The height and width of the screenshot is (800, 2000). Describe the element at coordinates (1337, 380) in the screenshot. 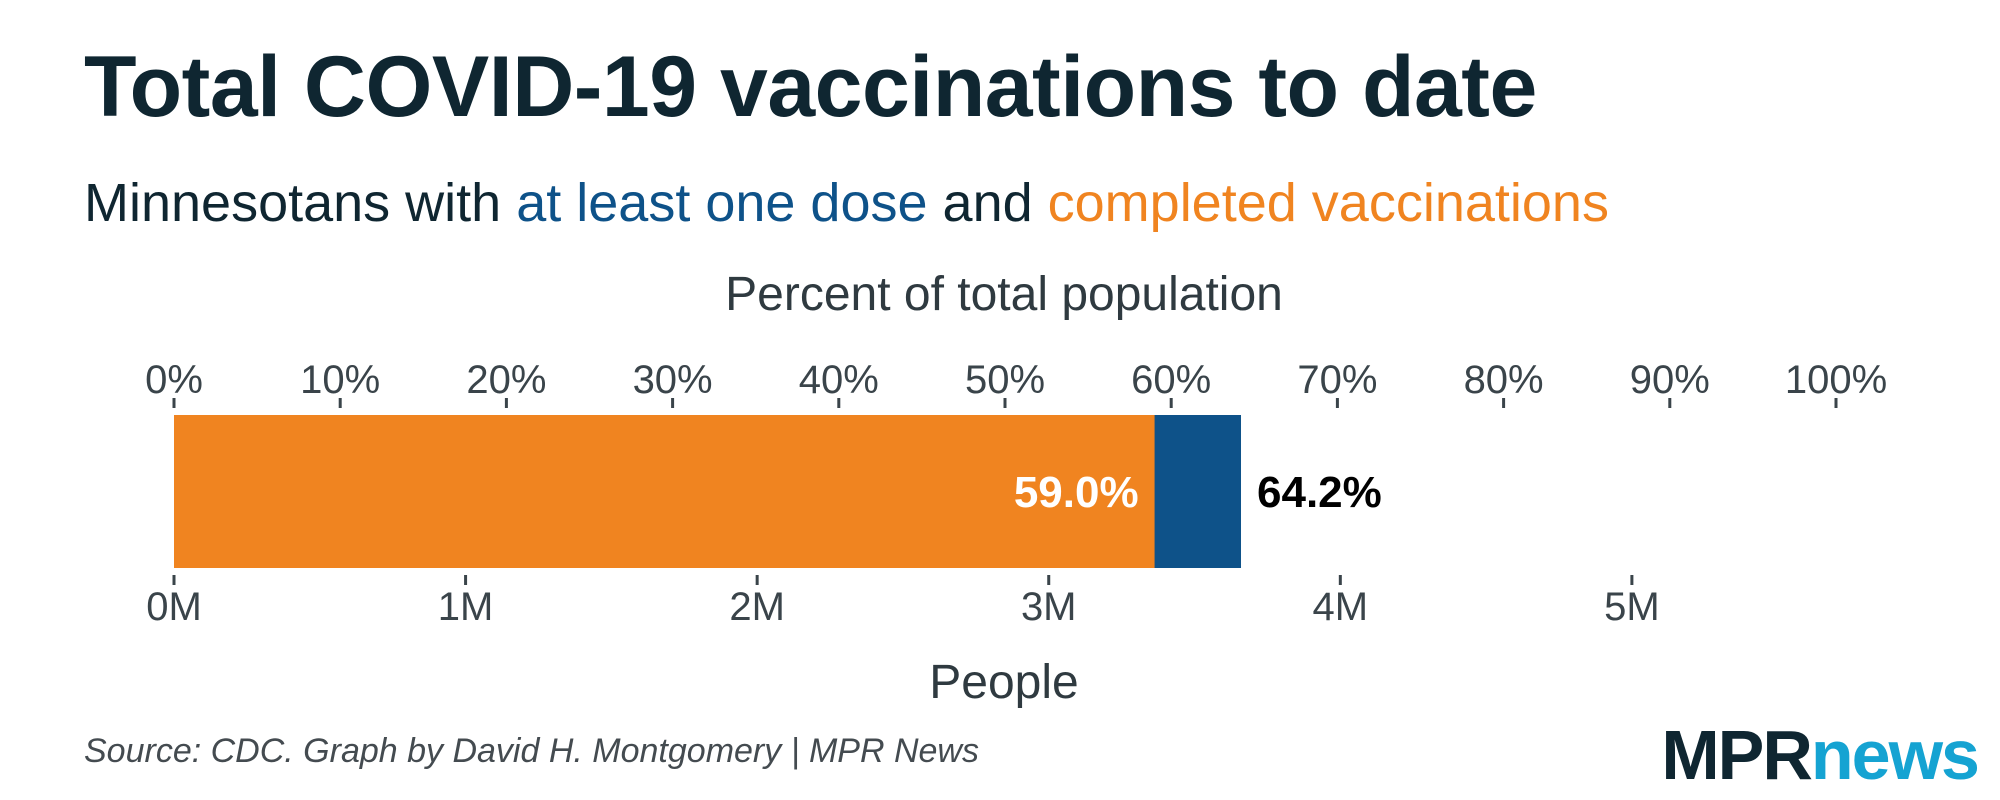

I see `top-tick-label: 70%` at that location.